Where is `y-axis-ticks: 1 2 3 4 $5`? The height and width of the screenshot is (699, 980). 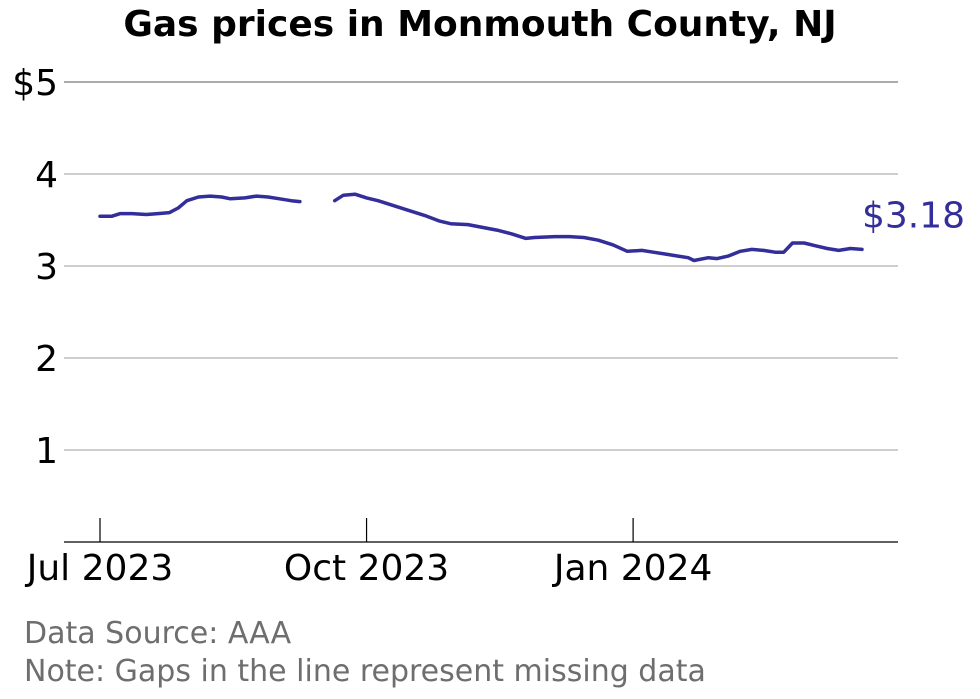 y-axis-ticks: 1 2 3 4 $5 is located at coordinates (35, 267).